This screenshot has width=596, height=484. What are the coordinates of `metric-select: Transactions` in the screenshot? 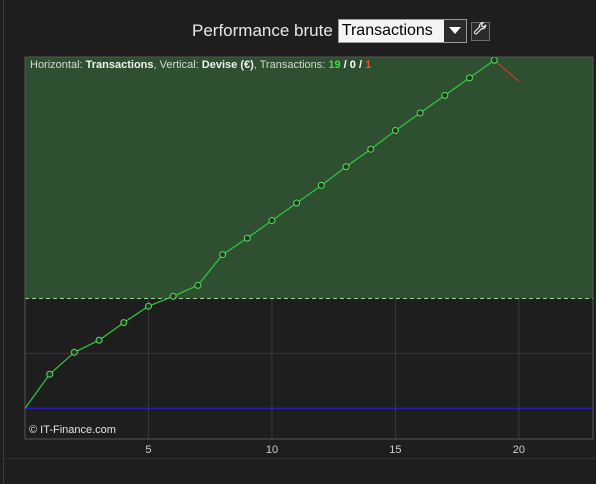 It's located at (402, 31).